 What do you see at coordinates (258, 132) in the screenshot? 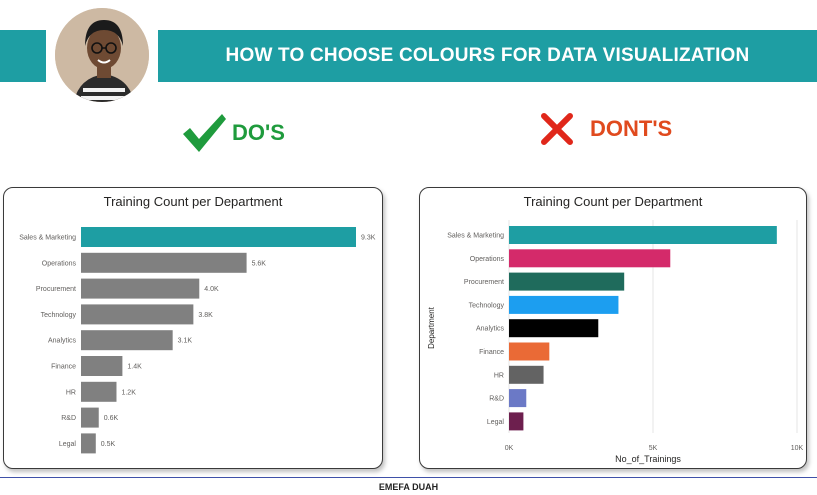
I see `dos-label: DO'S` at bounding box center [258, 132].